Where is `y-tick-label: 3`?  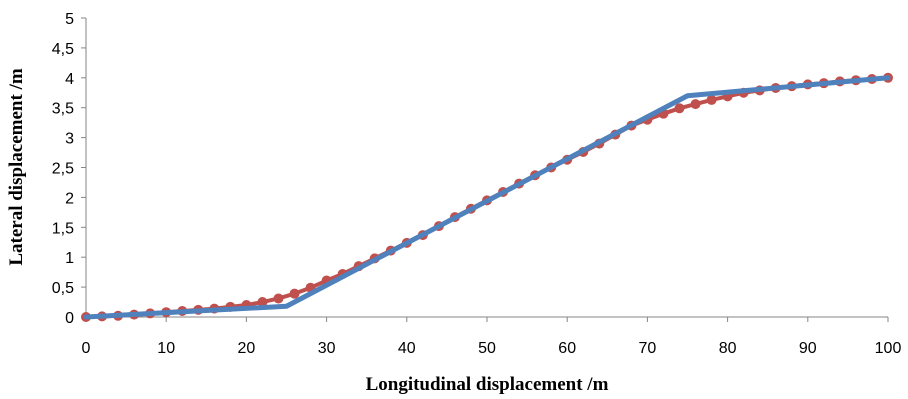
y-tick-label: 3 is located at coordinates (69, 139).